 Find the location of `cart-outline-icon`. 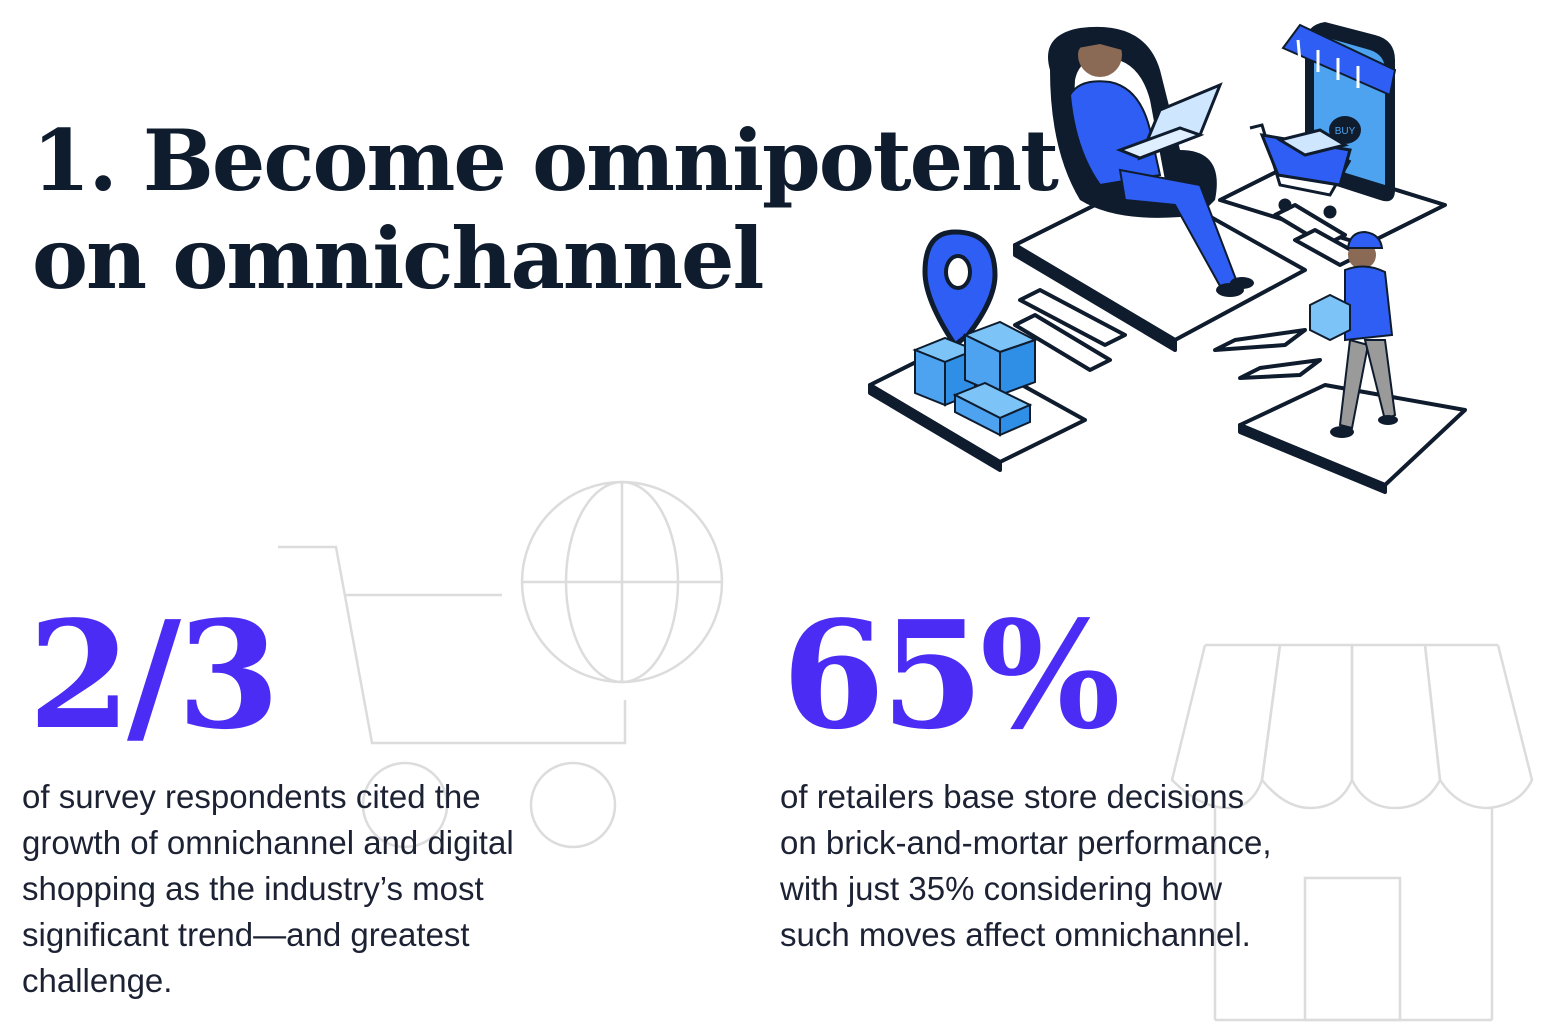

cart-outline-icon is located at coordinates (452, 697).